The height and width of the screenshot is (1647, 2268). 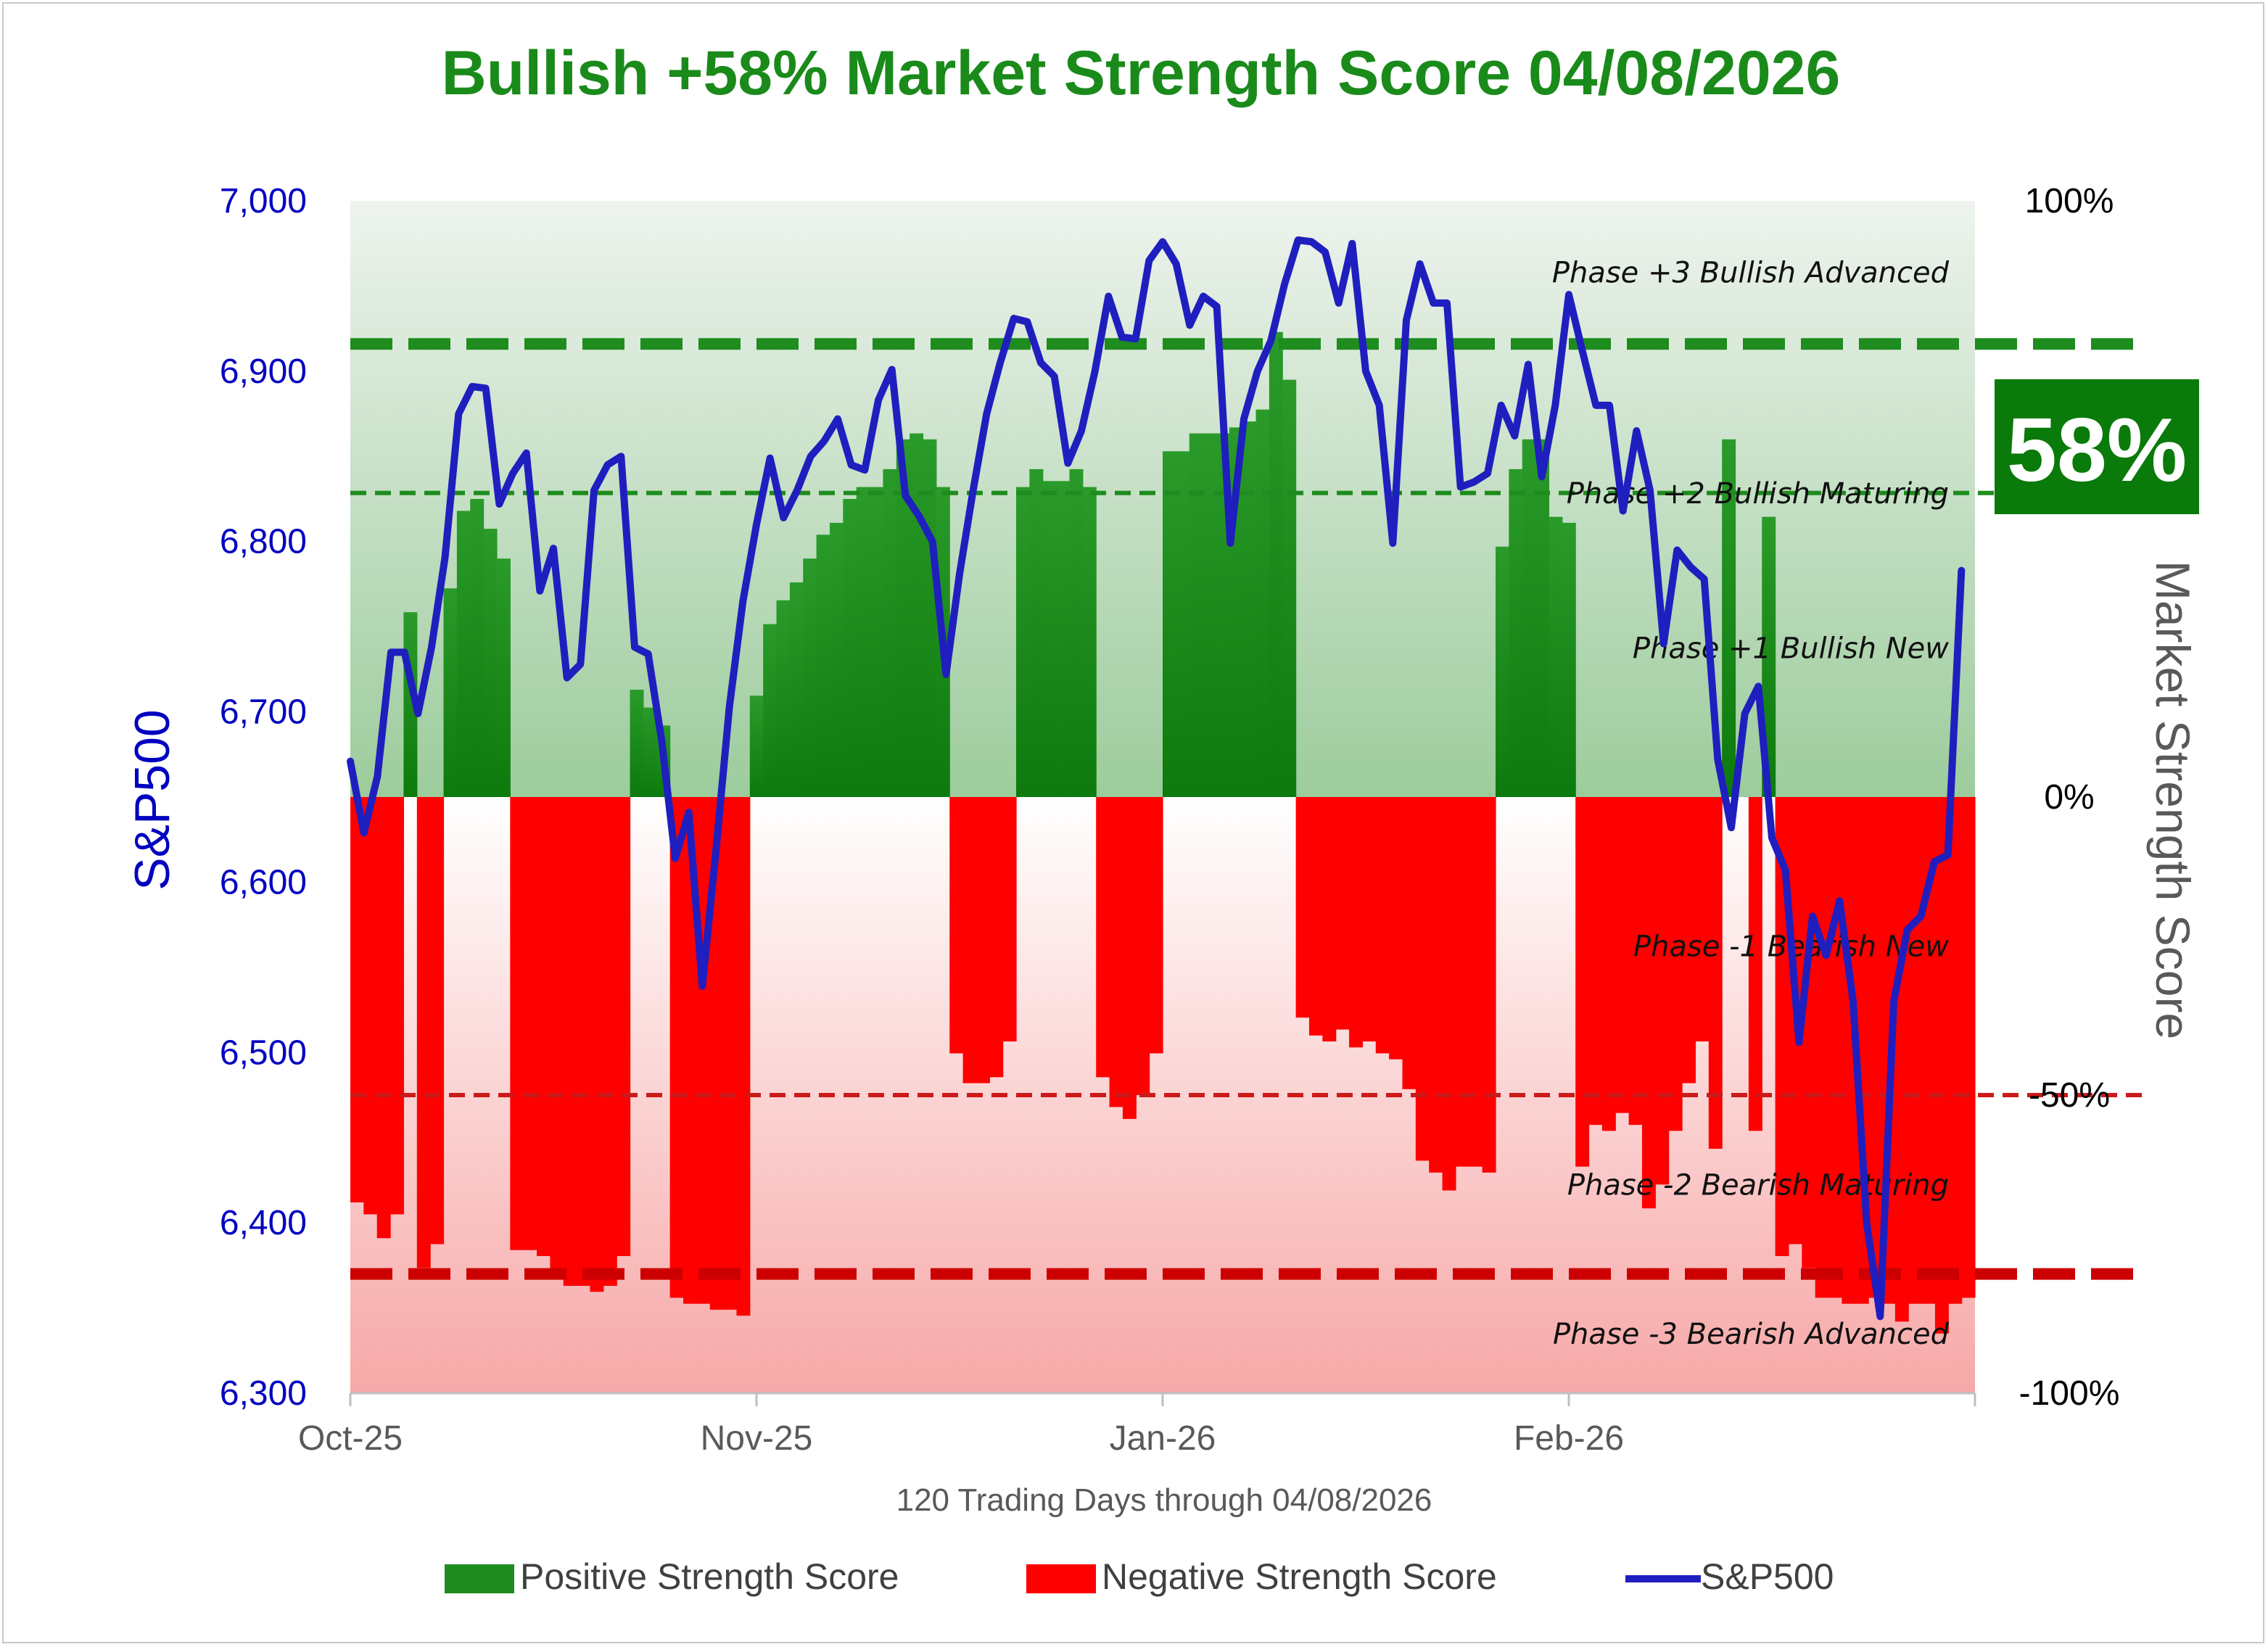 What do you see at coordinates (1164, 1500) in the screenshot?
I see `x-axis-title: 120 Trading Days through 04/08/2026` at bounding box center [1164, 1500].